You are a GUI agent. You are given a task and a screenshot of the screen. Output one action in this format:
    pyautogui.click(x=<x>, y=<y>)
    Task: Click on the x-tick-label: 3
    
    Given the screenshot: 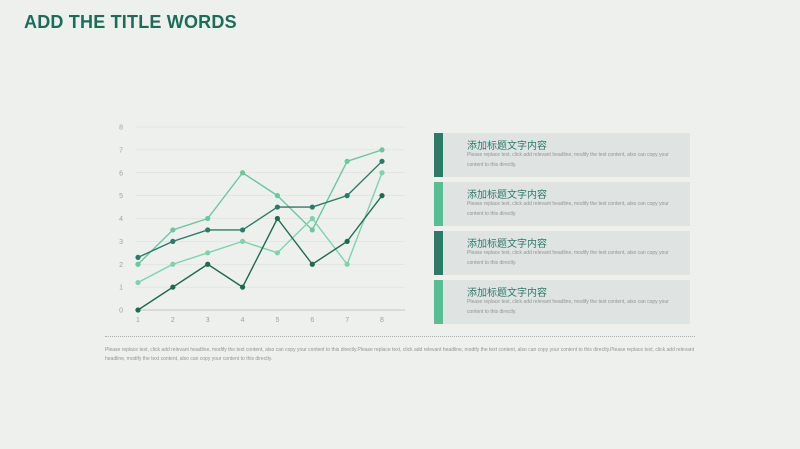 What is the action you would take?
    pyautogui.click(x=208, y=320)
    